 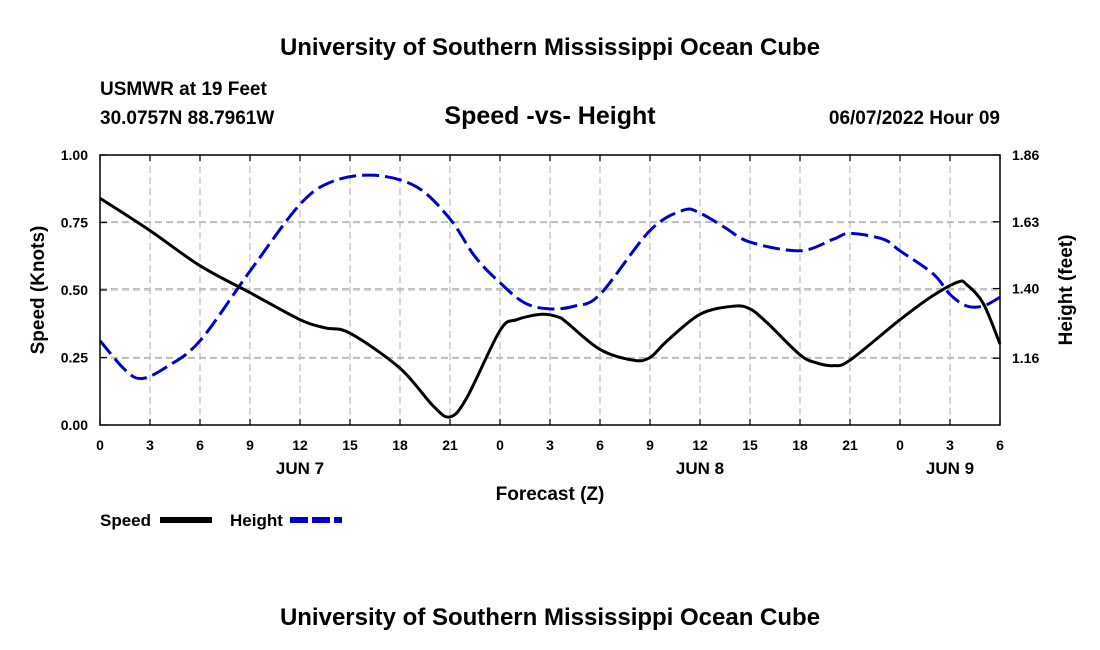 I want to click on y-tick-label: 1.00, so click(x=74, y=155).